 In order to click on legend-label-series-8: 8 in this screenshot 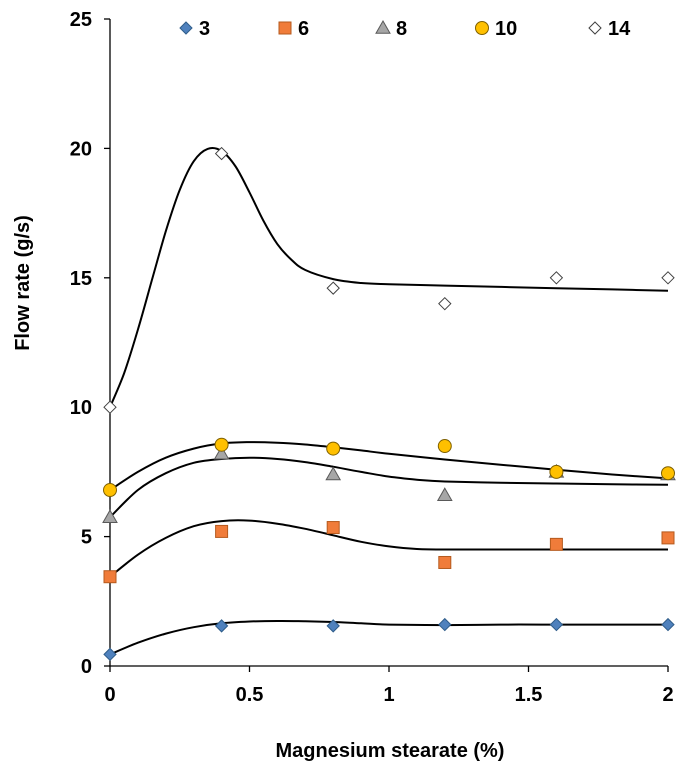, I will do `click(401, 29)`.